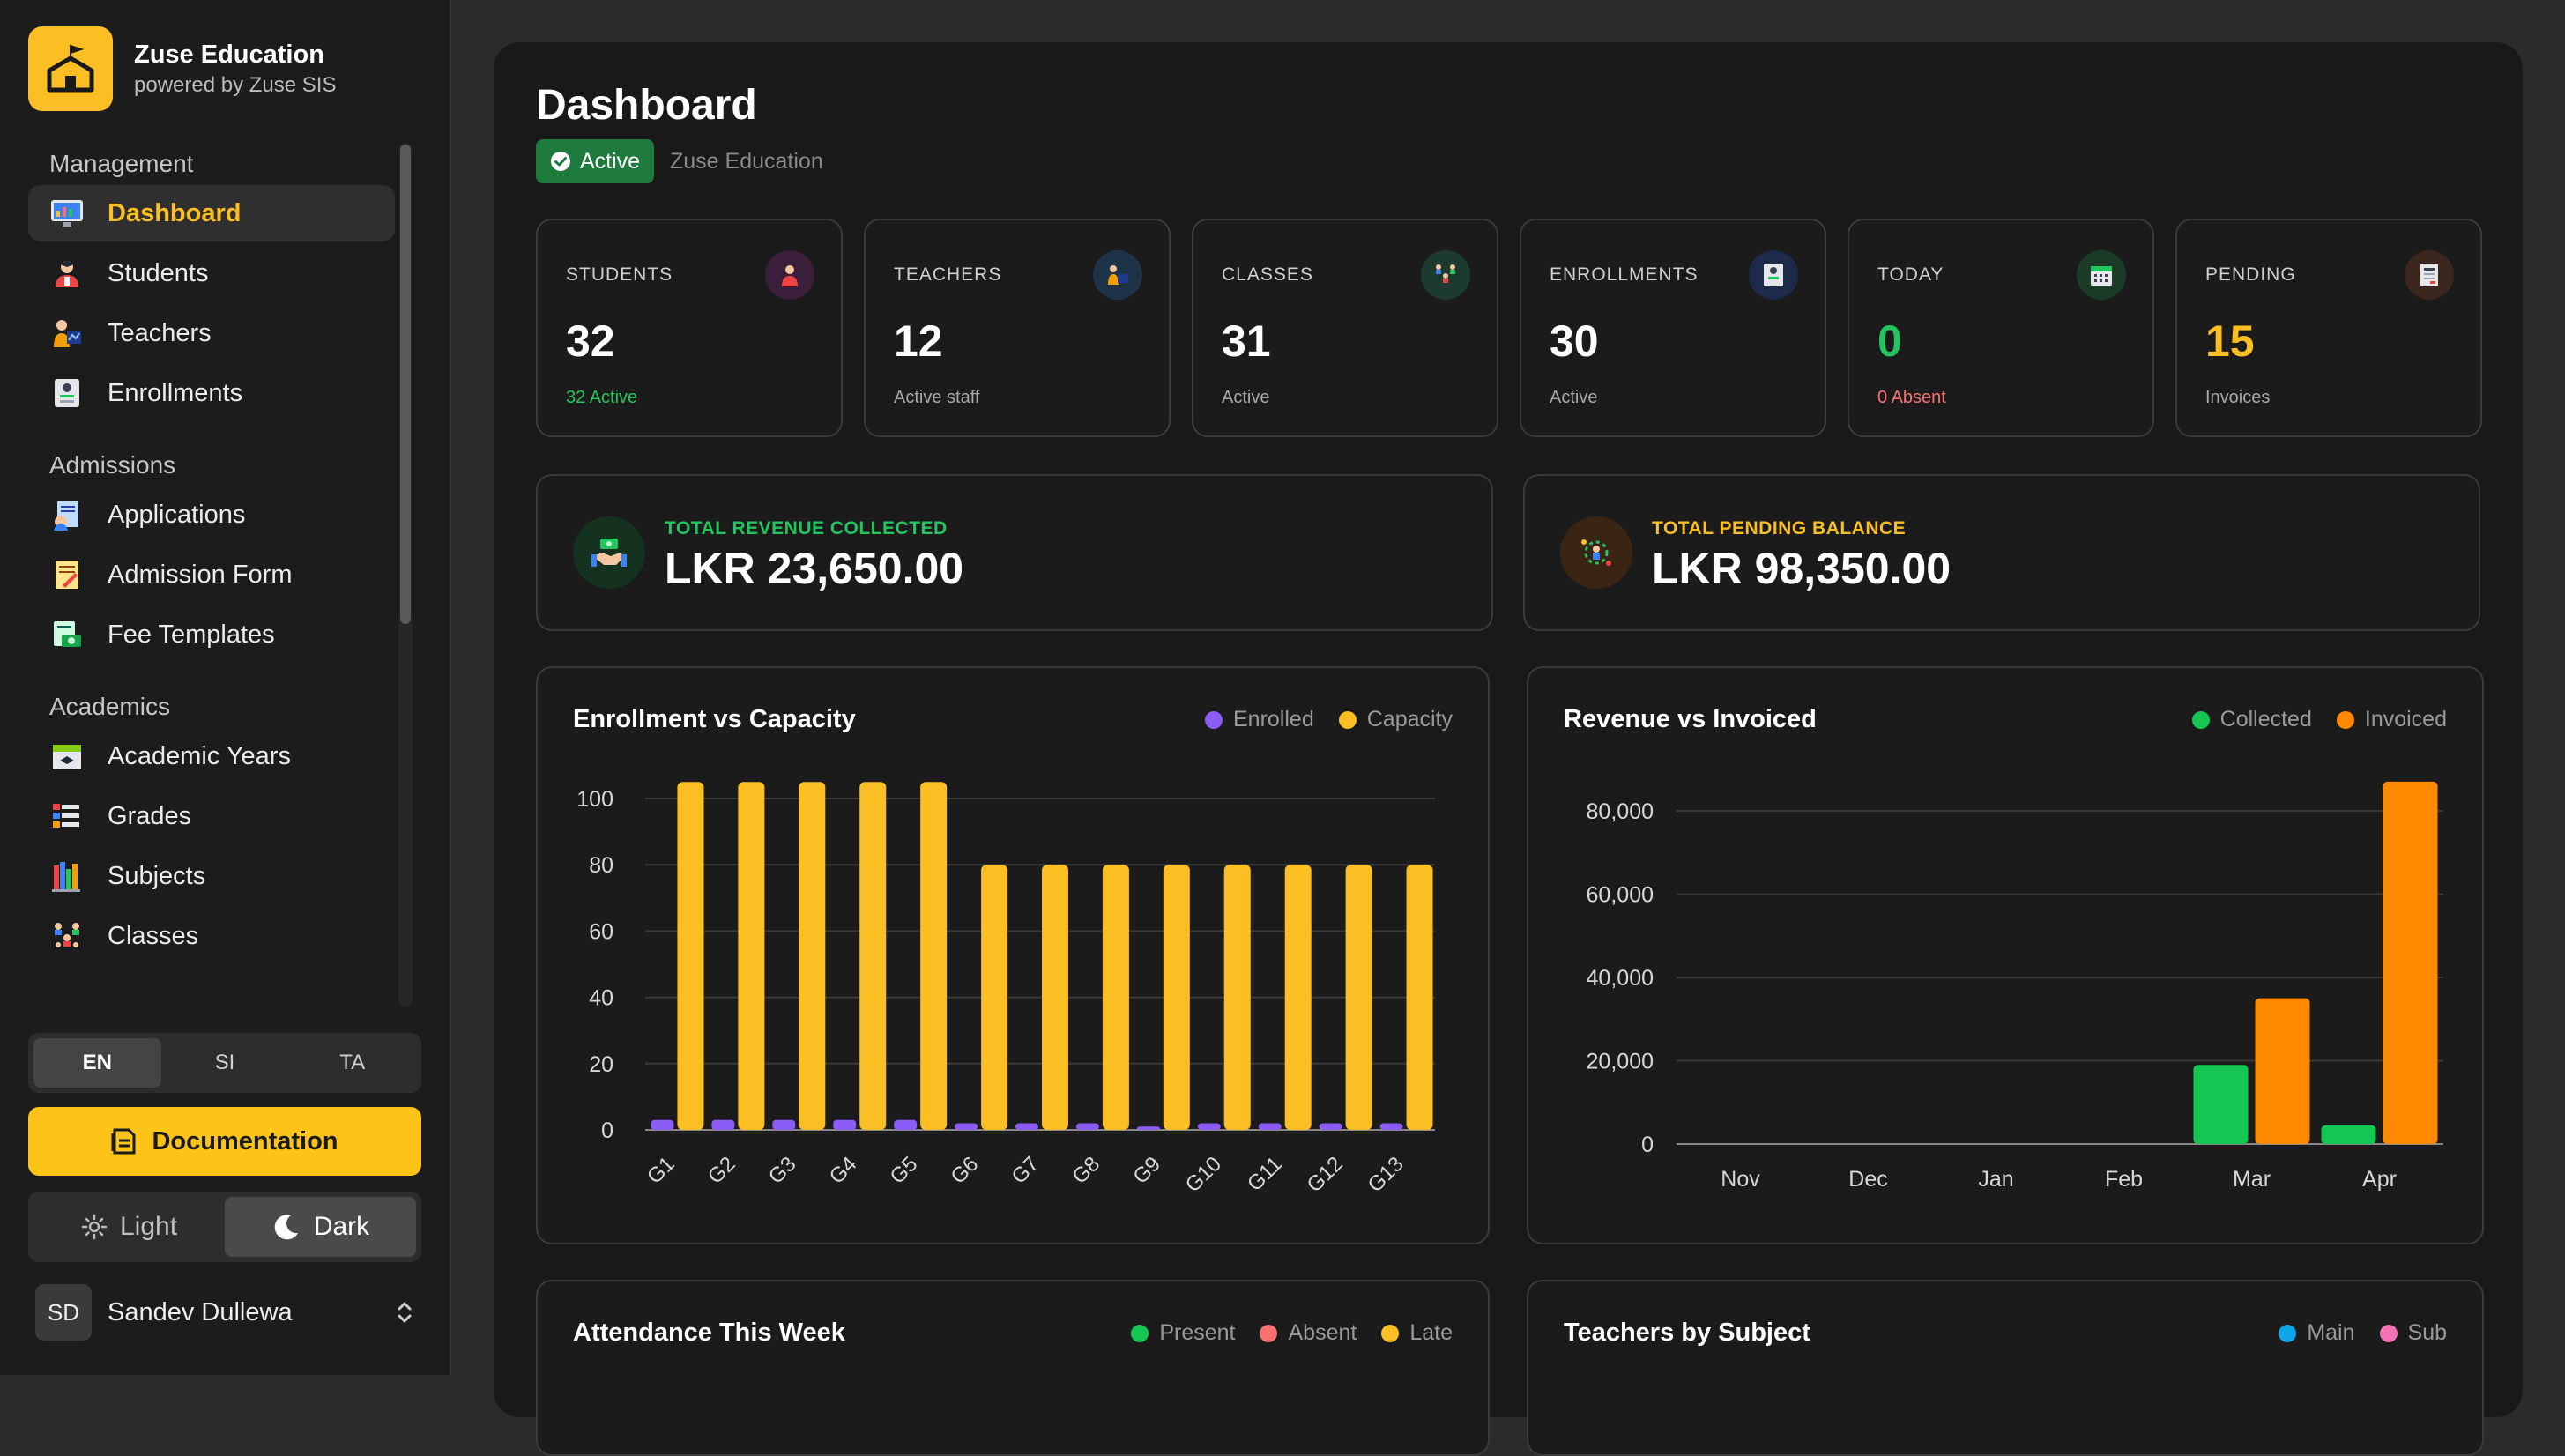 This screenshot has height=1456, width=2565. Describe the element at coordinates (1017, 328) in the screenshot. I see `stat-card-teachers: TEACHERS 12 Active staff` at that location.